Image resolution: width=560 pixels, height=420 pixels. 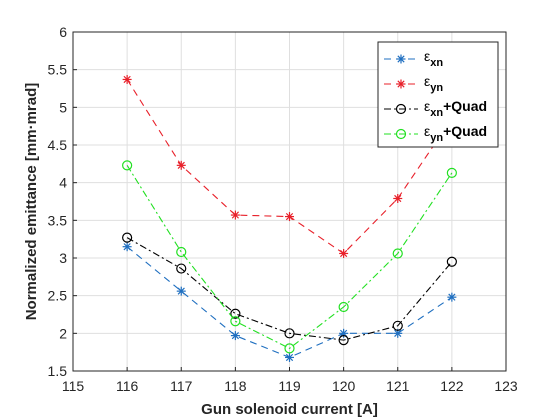 What do you see at coordinates (289, 409) in the screenshot?
I see `x-axis-label: Gun solenoid current [A]` at bounding box center [289, 409].